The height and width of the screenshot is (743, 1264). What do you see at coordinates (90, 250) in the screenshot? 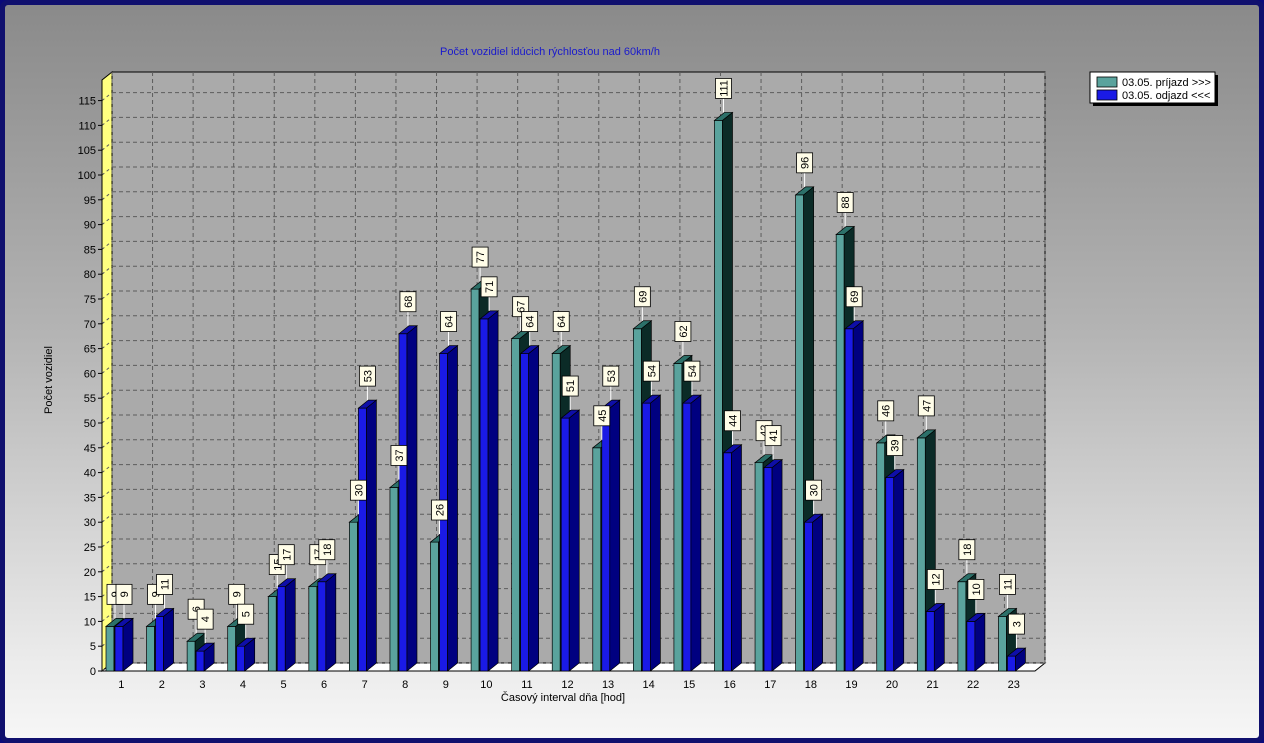
I see `y-tick-label: 85` at bounding box center [90, 250].